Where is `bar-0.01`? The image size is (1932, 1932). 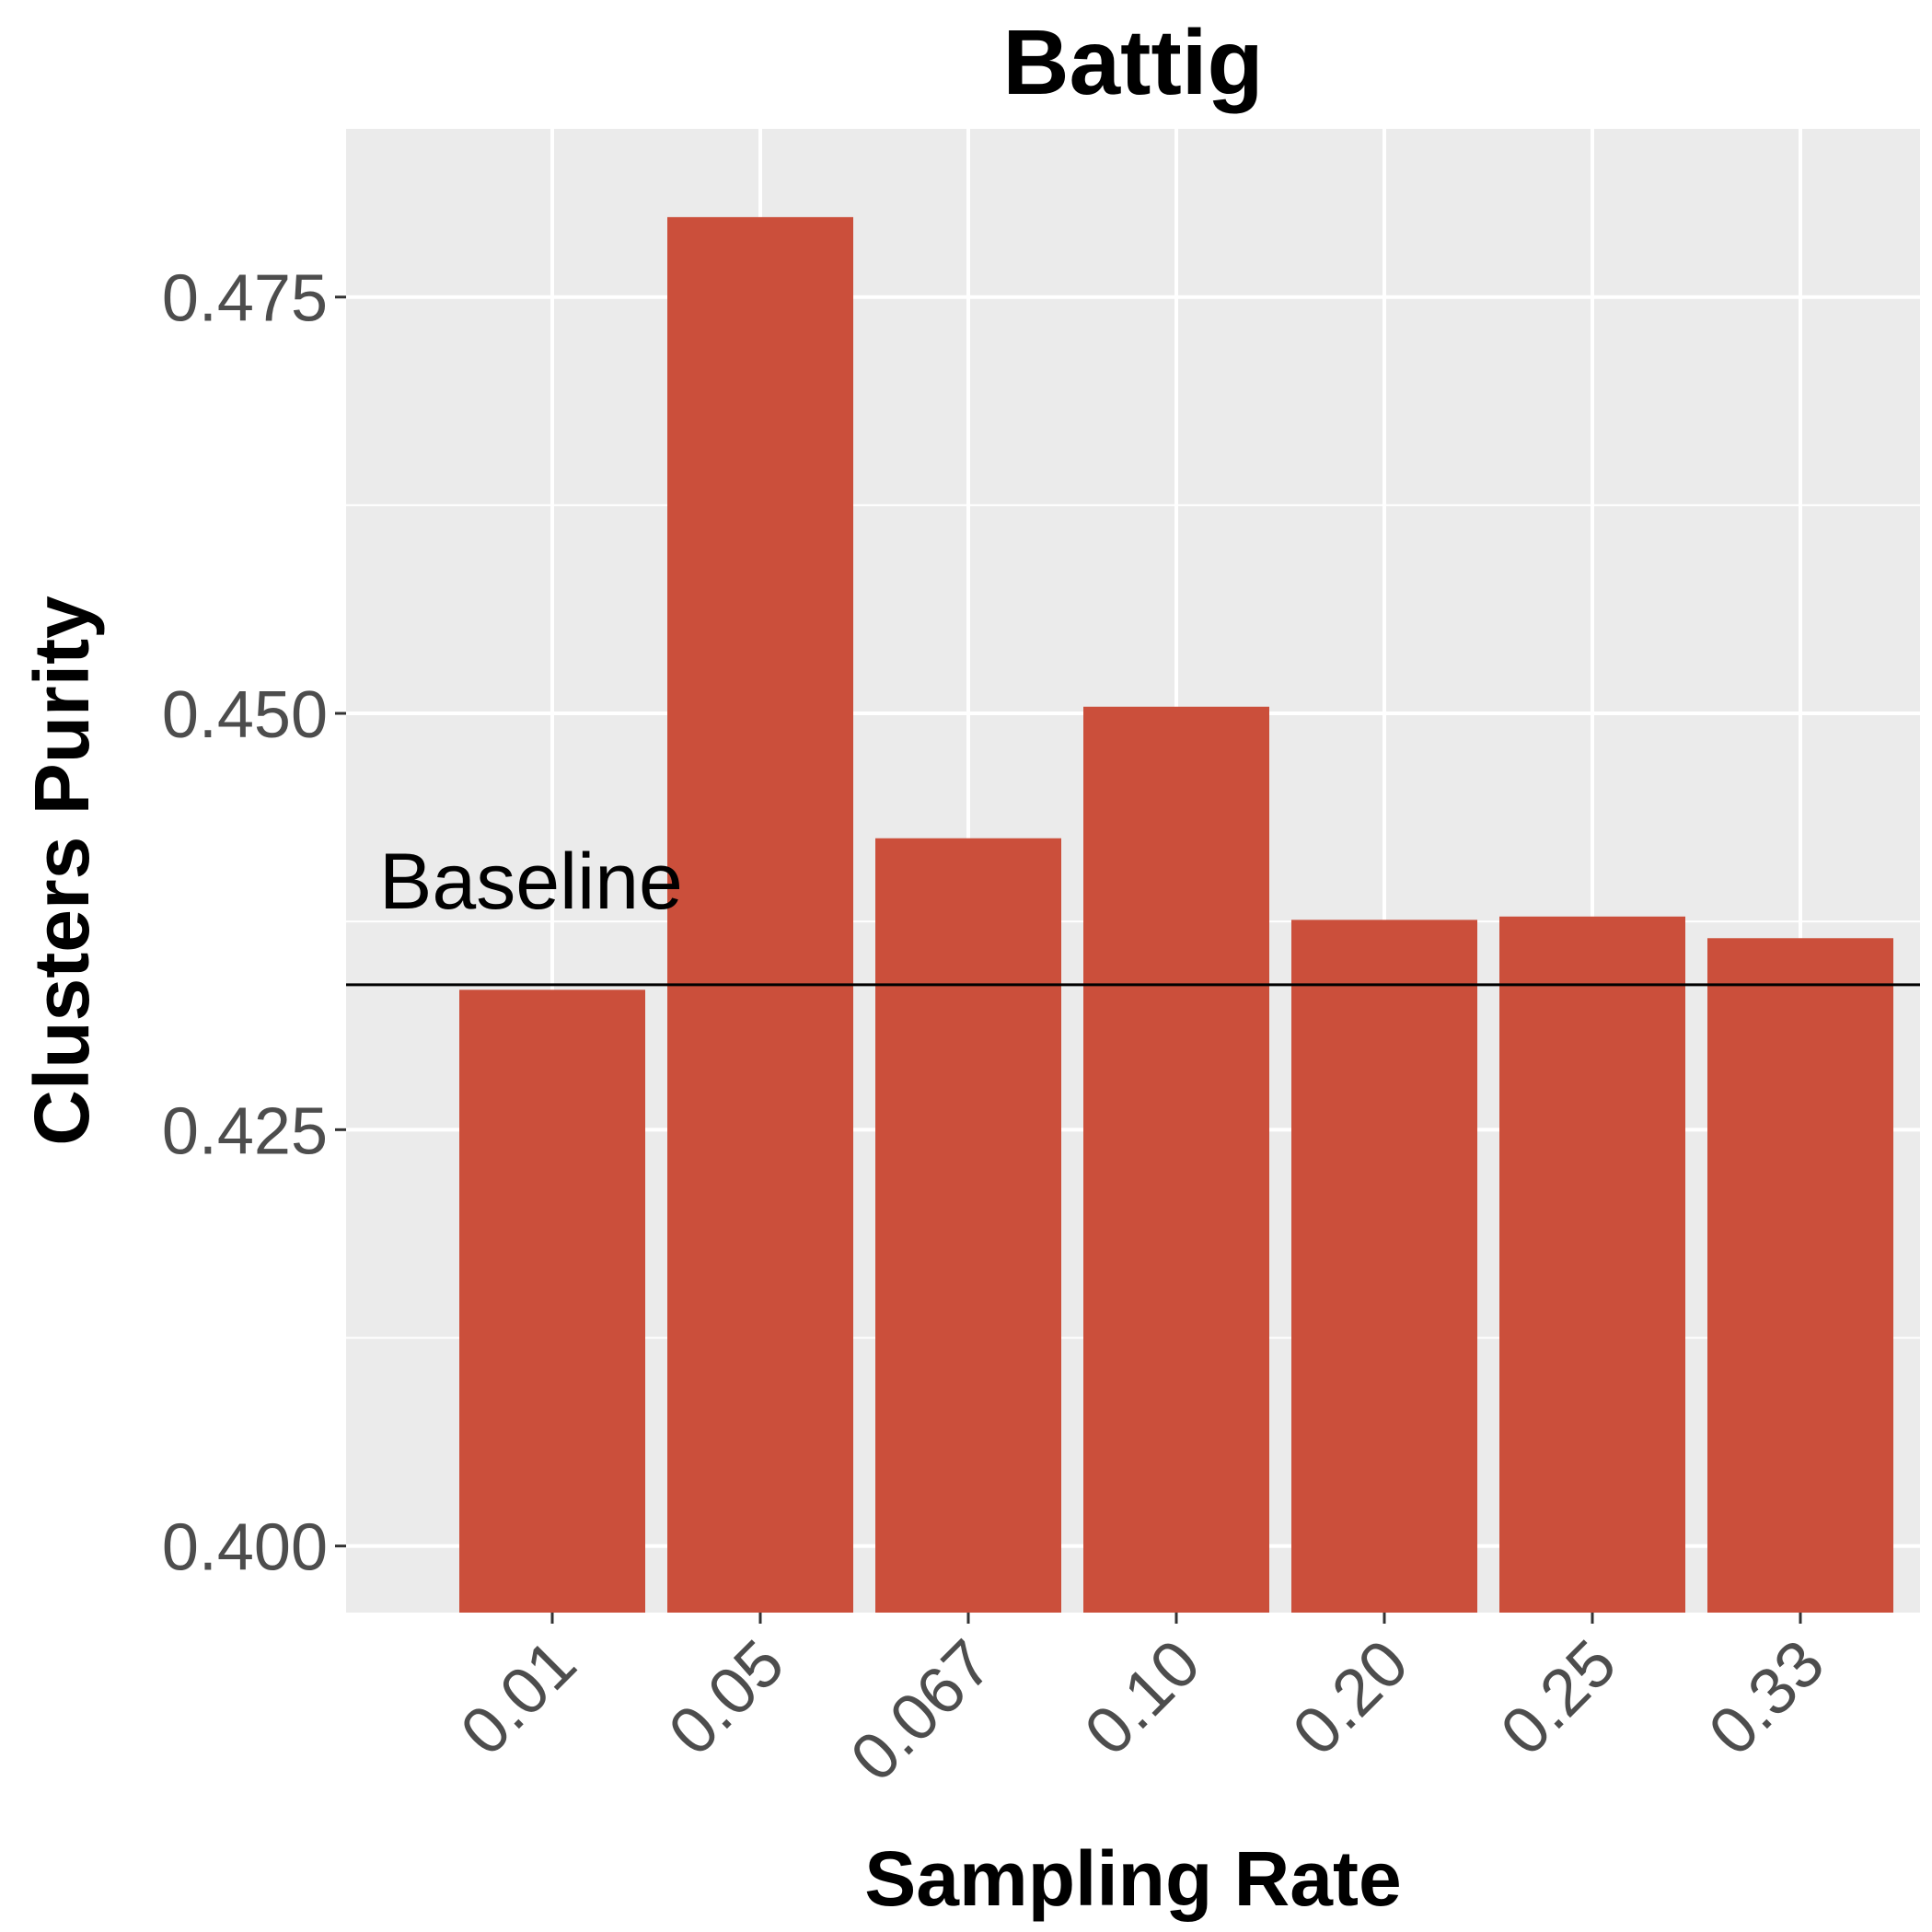 bar-0.01 is located at coordinates (552, 1301).